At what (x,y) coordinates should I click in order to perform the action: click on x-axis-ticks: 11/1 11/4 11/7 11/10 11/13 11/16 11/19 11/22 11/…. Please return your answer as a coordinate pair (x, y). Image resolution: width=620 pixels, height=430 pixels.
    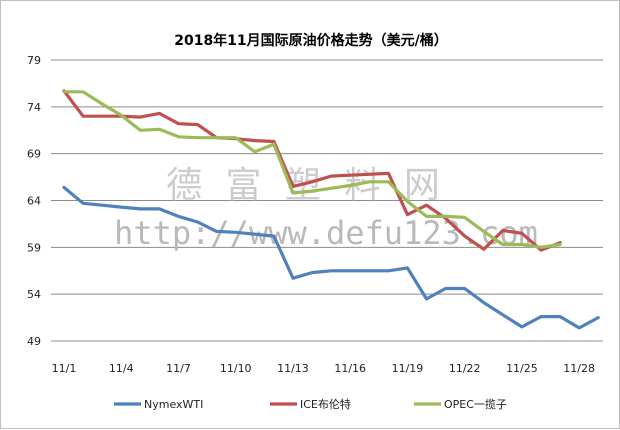
    Looking at the image, I should click on (323, 368).